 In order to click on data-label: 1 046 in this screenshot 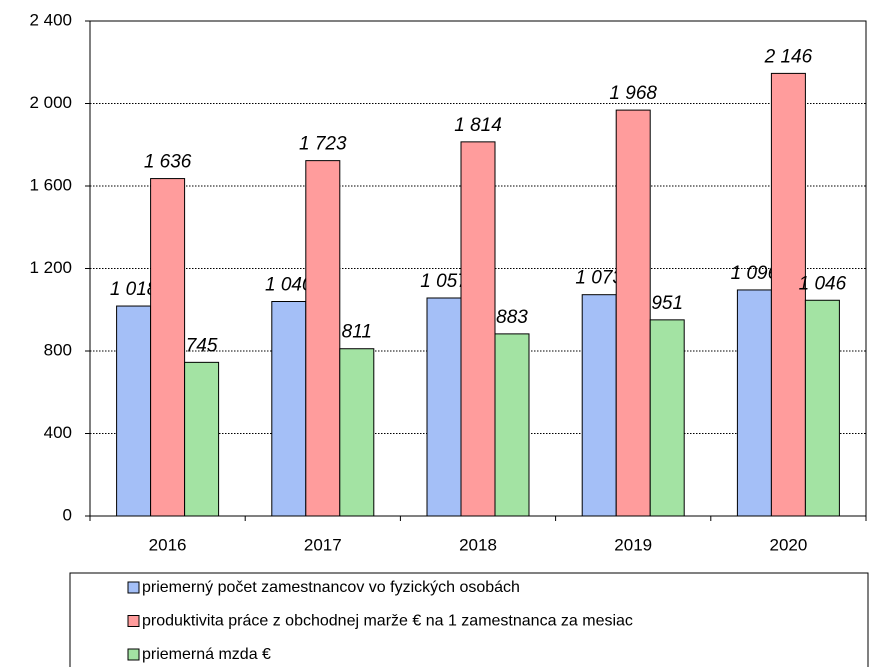, I will do `click(823, 283)`.